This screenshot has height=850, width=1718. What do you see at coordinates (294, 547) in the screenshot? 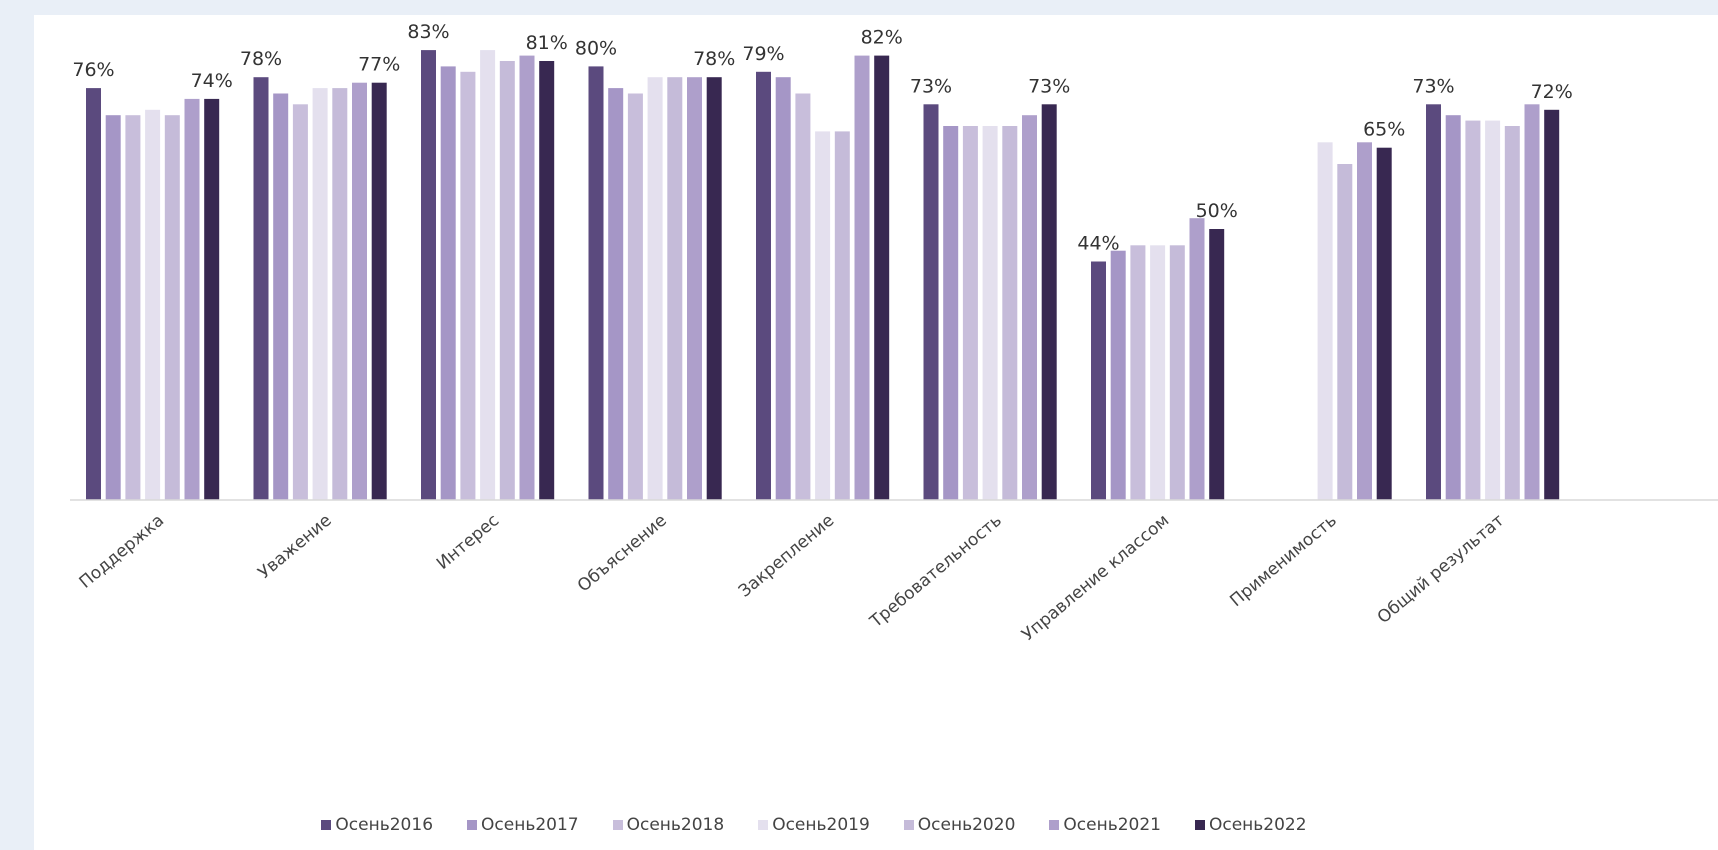
I see `category-label-1: Уважение` at bounding box center [294, 547].